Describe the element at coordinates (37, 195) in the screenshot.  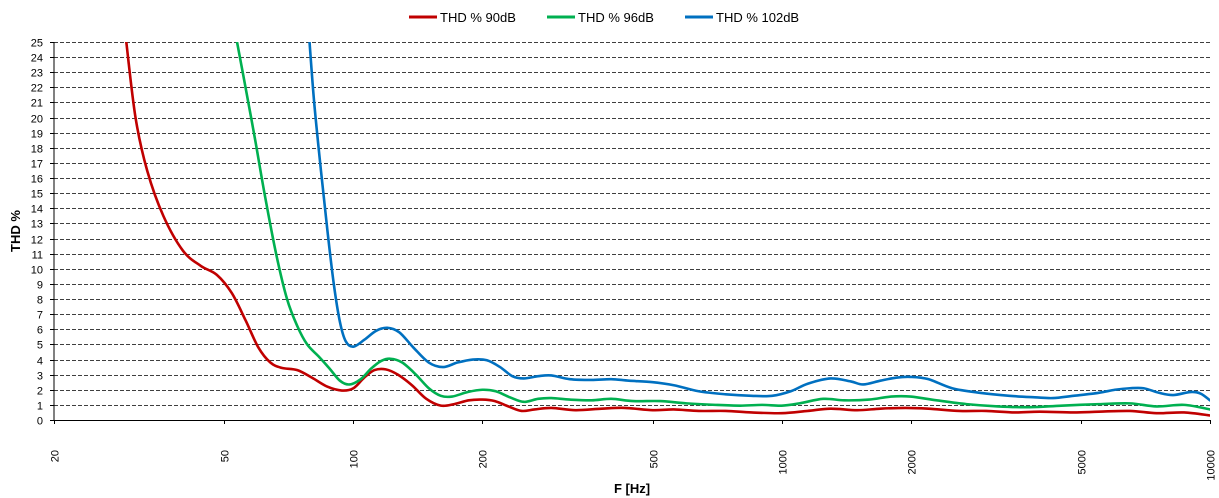
I see `y-tick-label: 15` at that location.